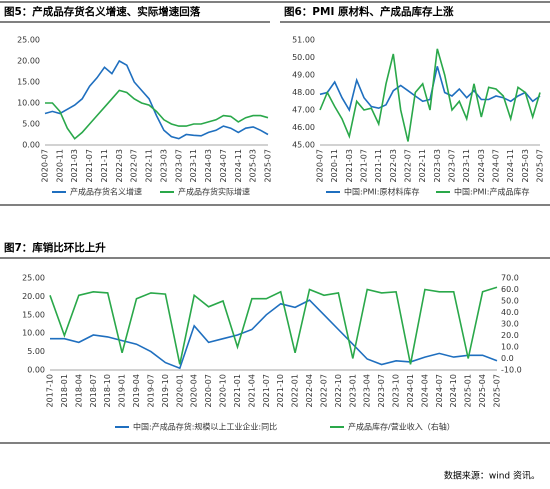 Image resolution: width=550 pixels, height=489 pixels. Describe the element at coordinates (510, 312) in the screenshot. I see `y2-tick-label: 40.0` at that location.